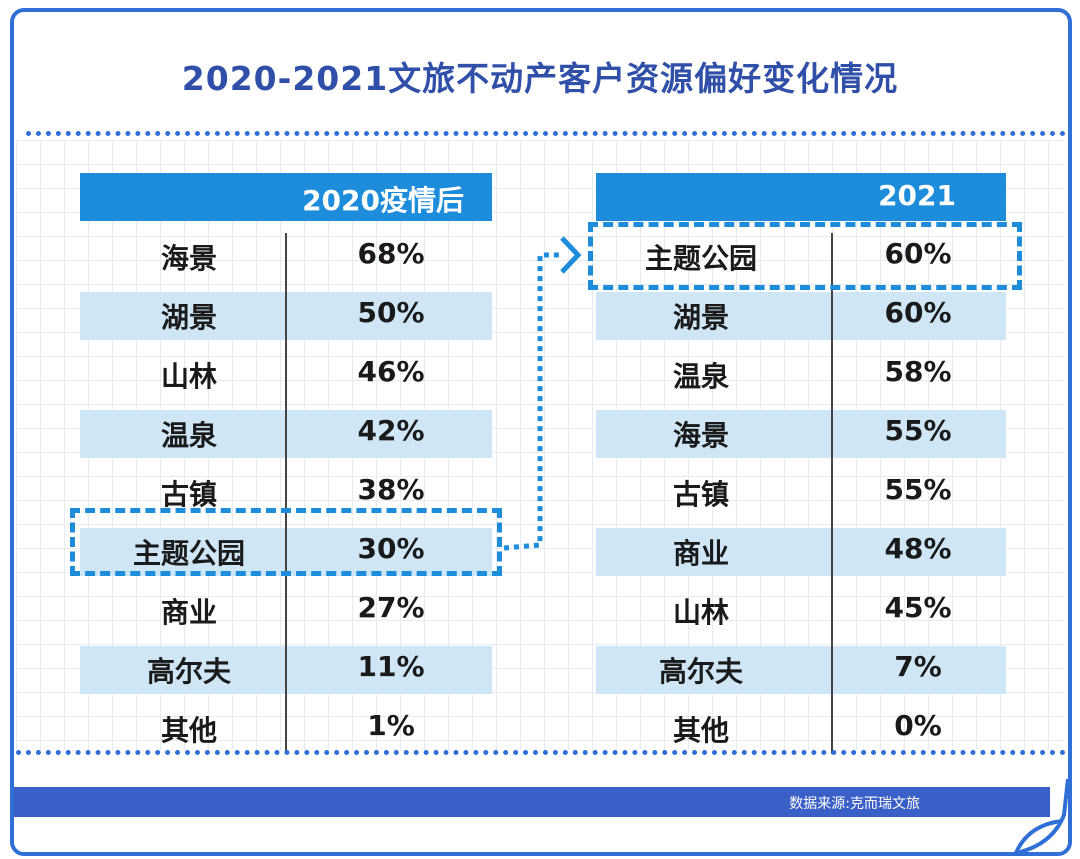 Image resolution: width=1080 pixels, height=859 pixels. What do you see at coordinates (801, 375) in the screenshot?
I see `table-row: 温泉 58%` at bounding box center [801, 375].